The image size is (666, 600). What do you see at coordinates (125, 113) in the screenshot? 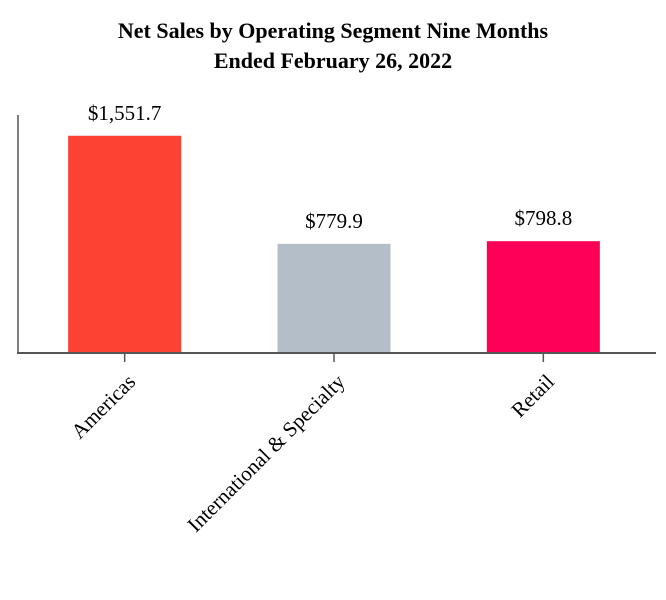
I see `value-label: $1,551.7` at bounding box center [125, 113].